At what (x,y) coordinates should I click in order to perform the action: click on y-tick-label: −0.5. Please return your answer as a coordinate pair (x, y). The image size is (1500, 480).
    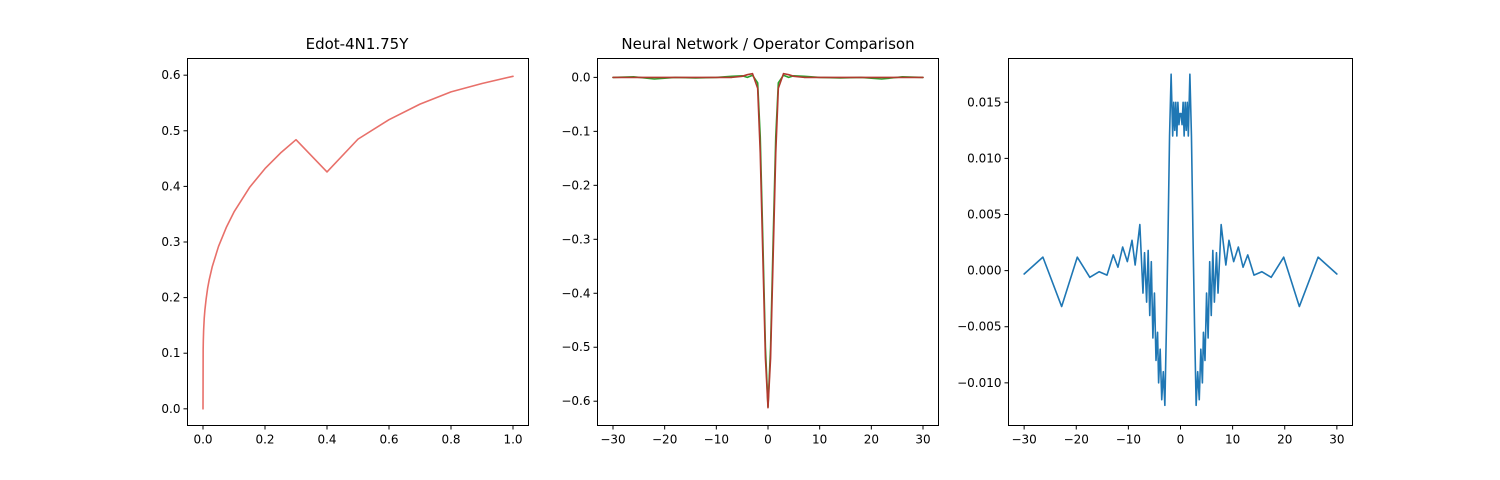
    Looking at the image, I should click on (575, 347).